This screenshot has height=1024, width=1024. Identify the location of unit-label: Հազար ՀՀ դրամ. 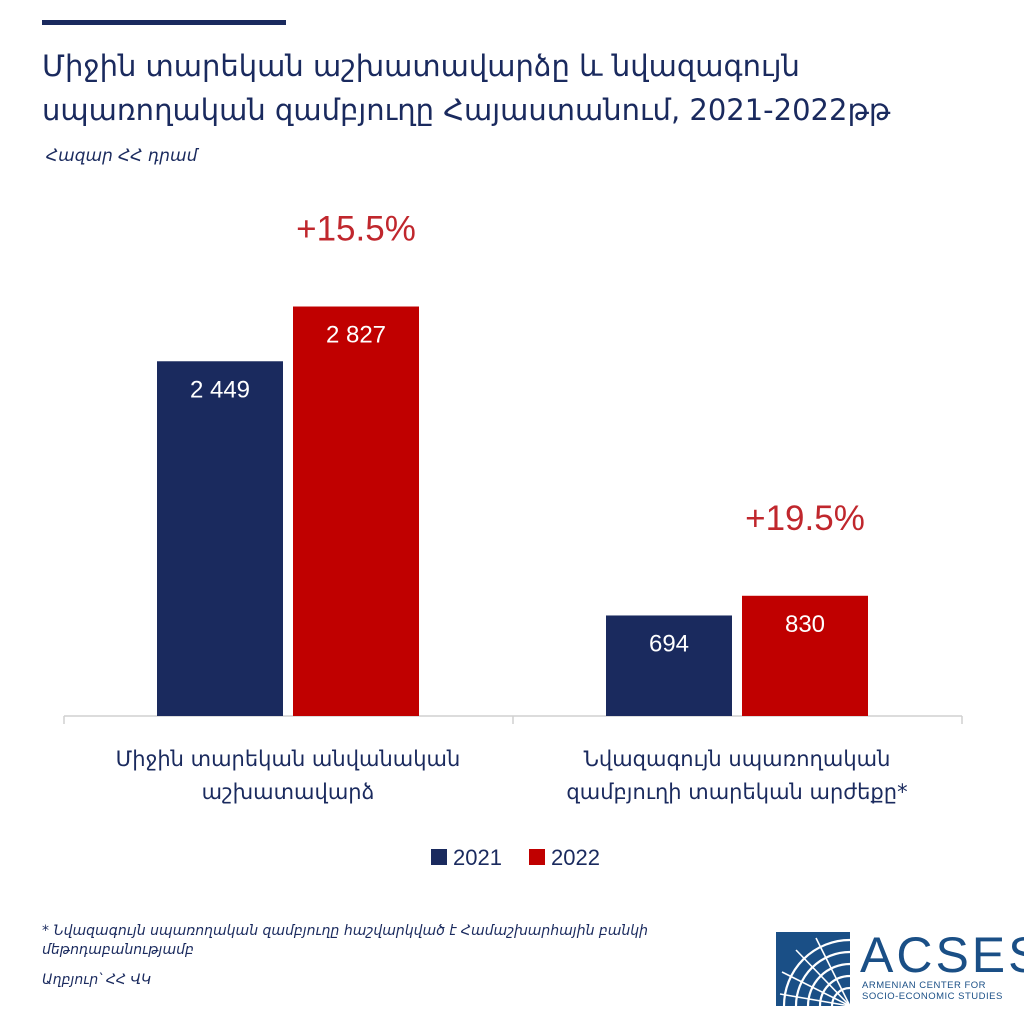
(122, 156).